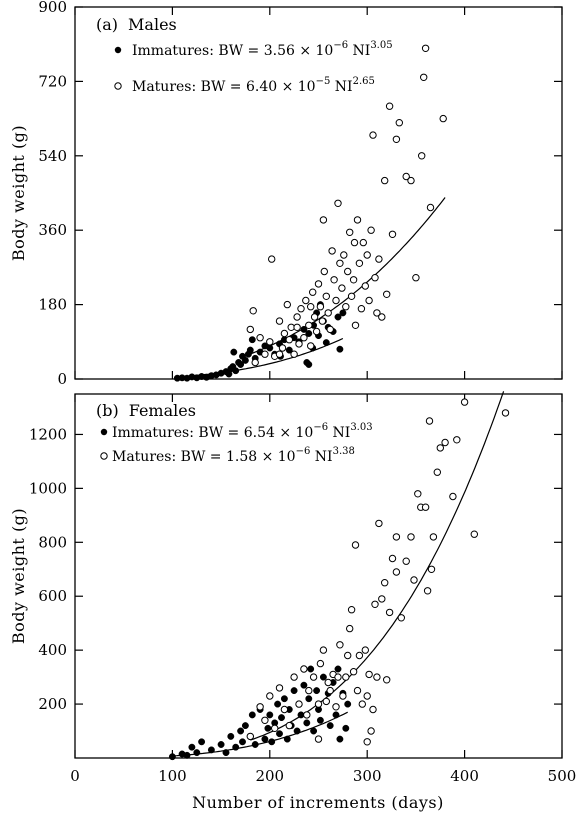  I want to click on panel-b-y-tick-label: 1200, so click(48, 434).